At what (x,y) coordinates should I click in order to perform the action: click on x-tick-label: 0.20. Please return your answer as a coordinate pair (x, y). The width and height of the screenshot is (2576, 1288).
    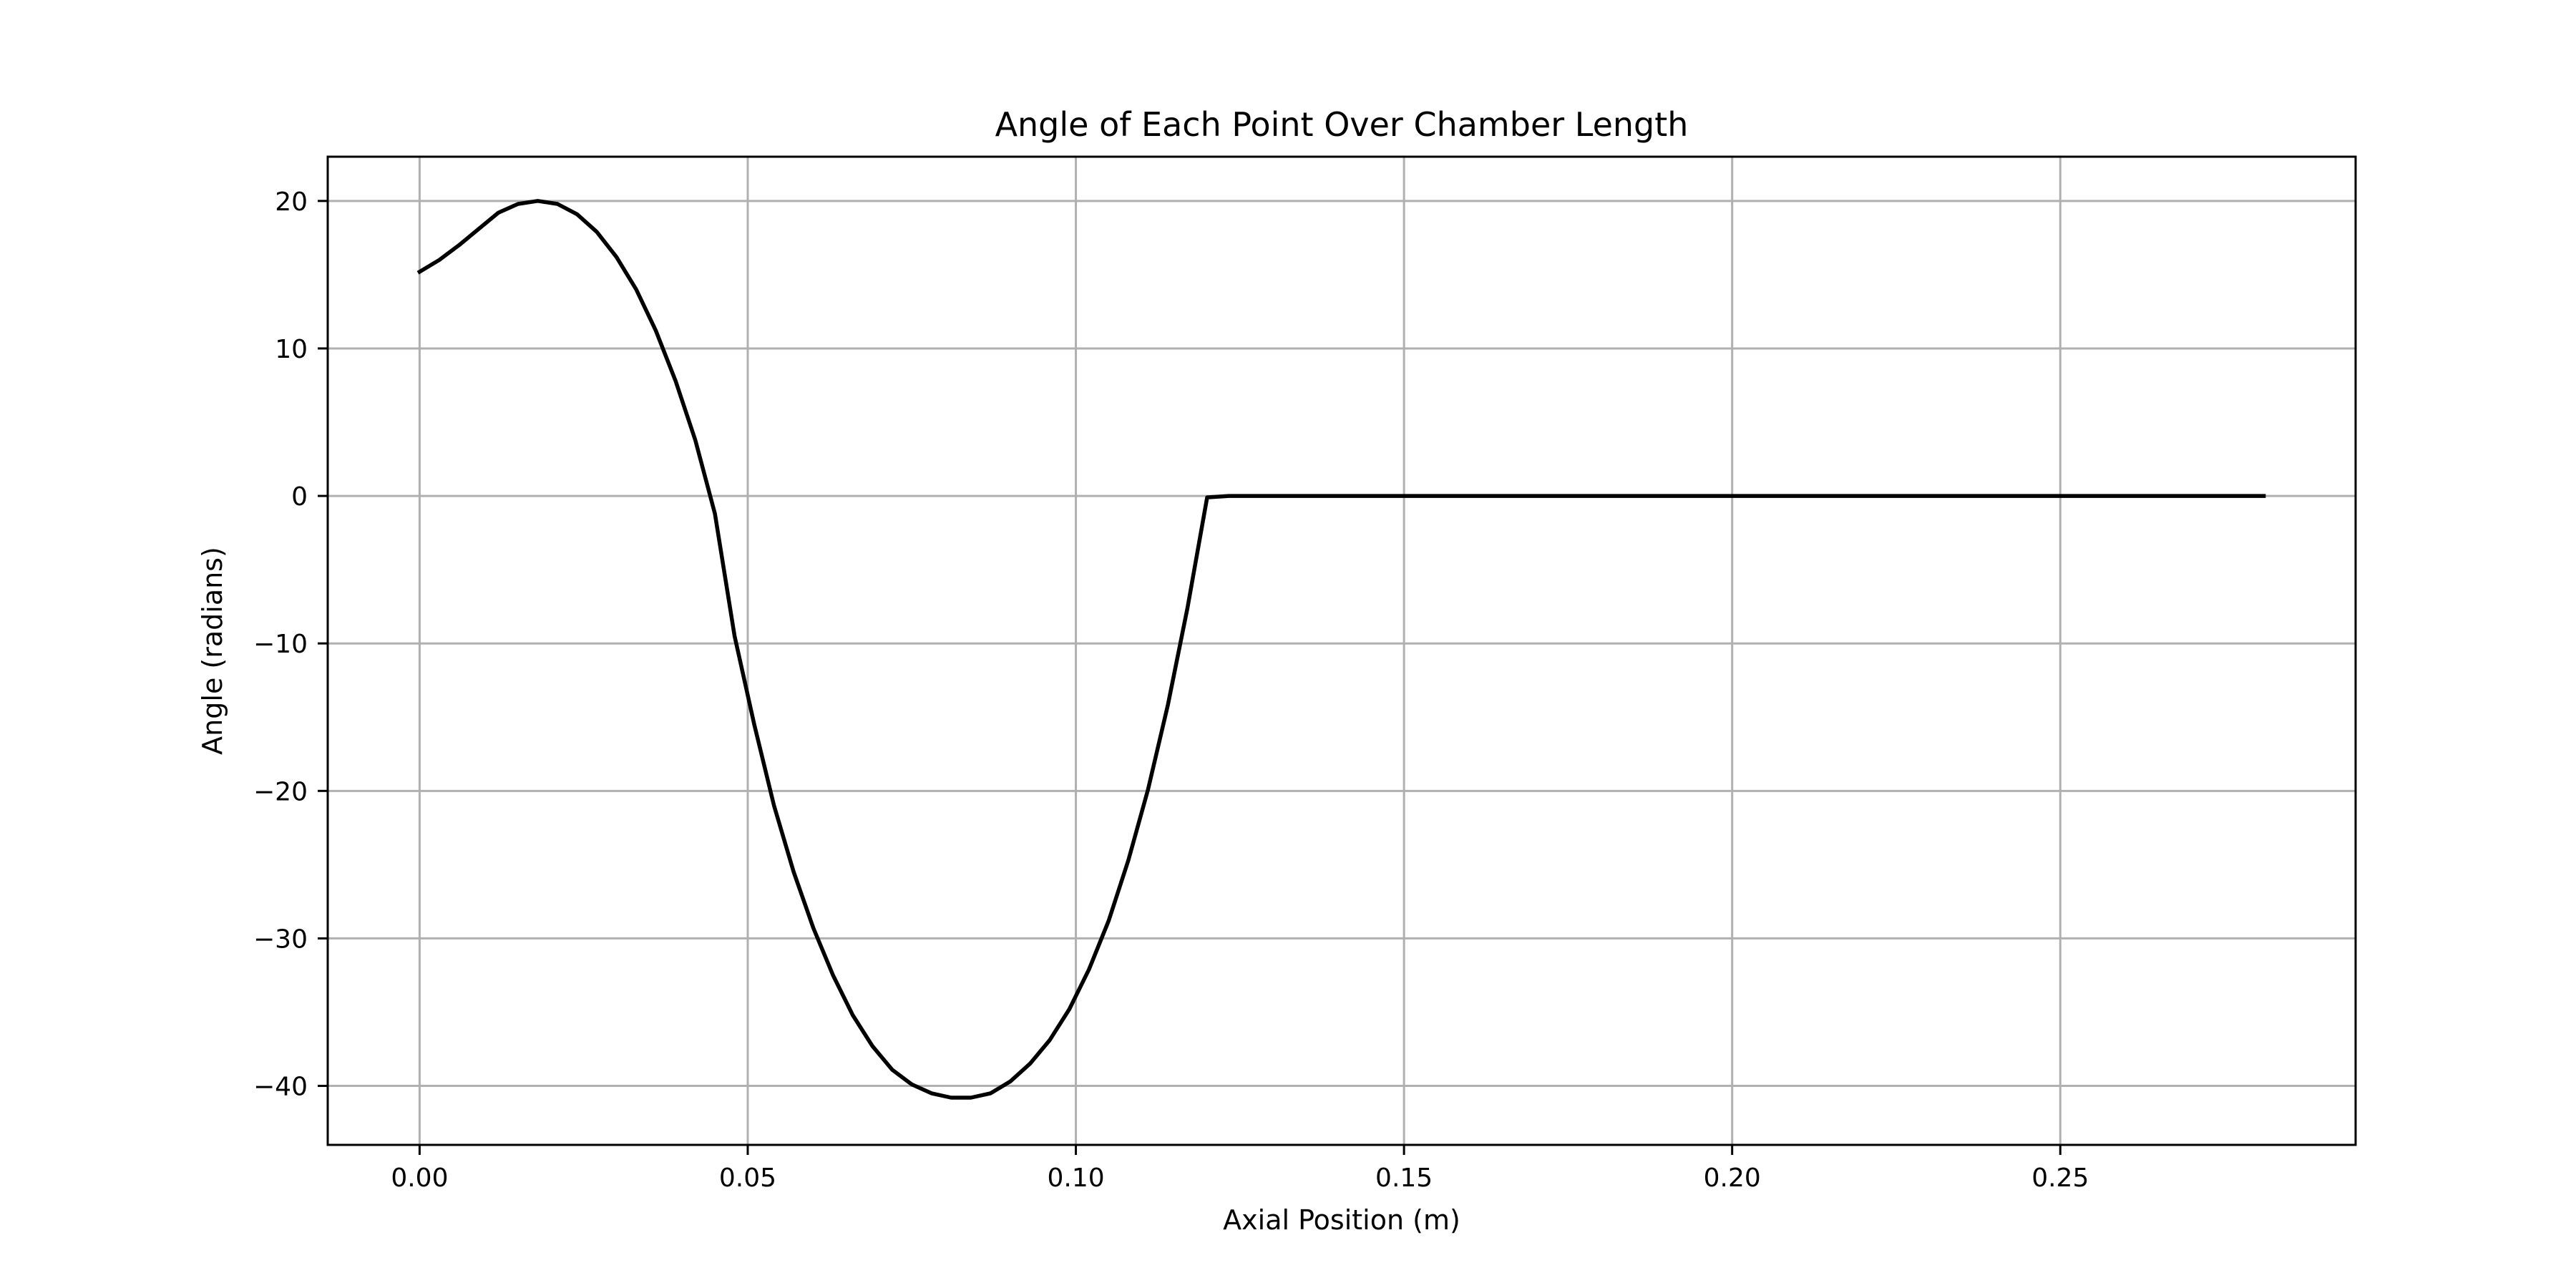
    Looking at the image, I should click on (1732, 1178).